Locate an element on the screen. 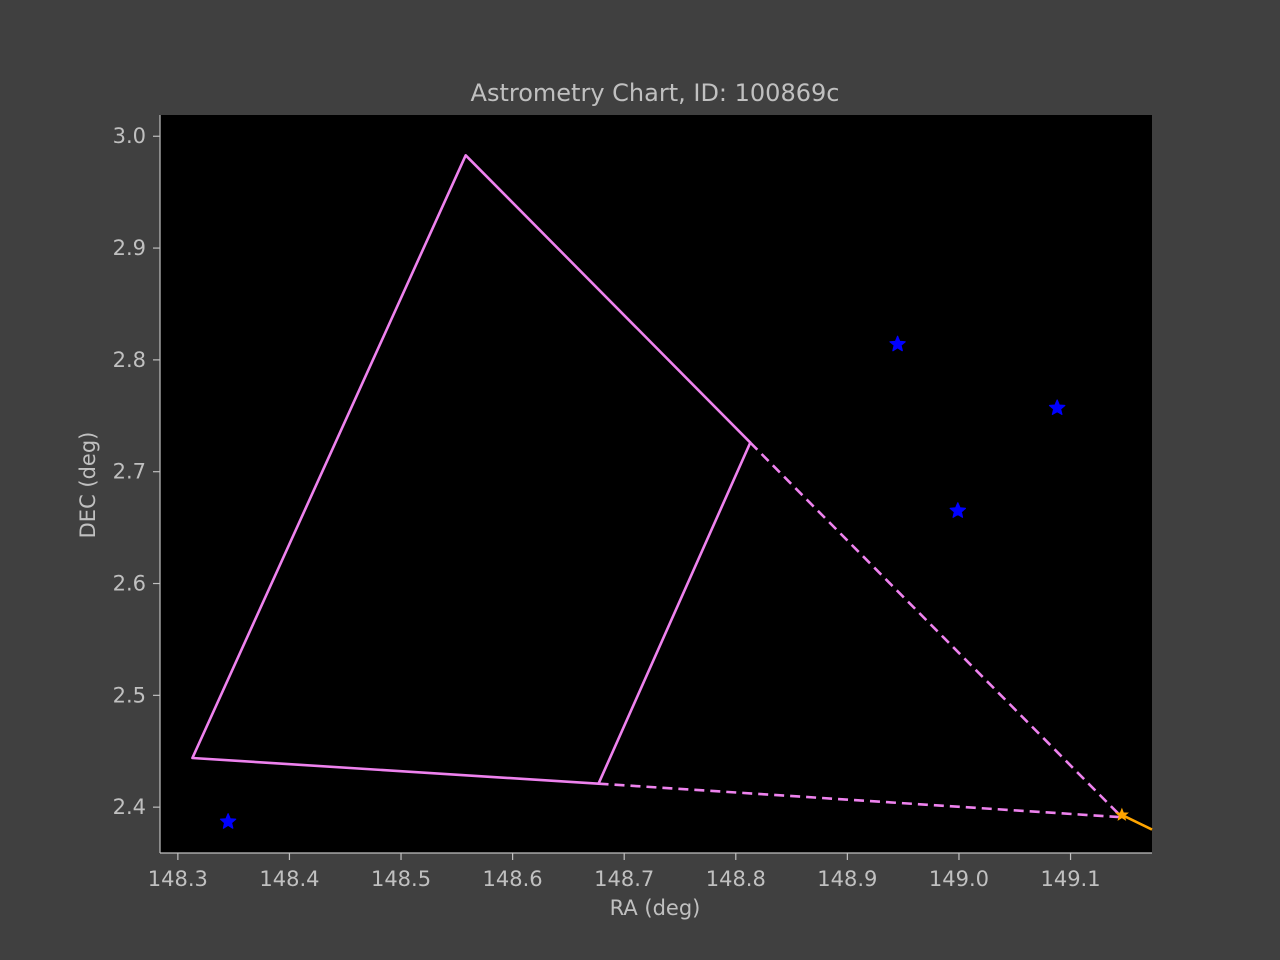 This screenshot has height=960, width=1280. x-tick-label: 148.6 is located at coordinates (513, 879).